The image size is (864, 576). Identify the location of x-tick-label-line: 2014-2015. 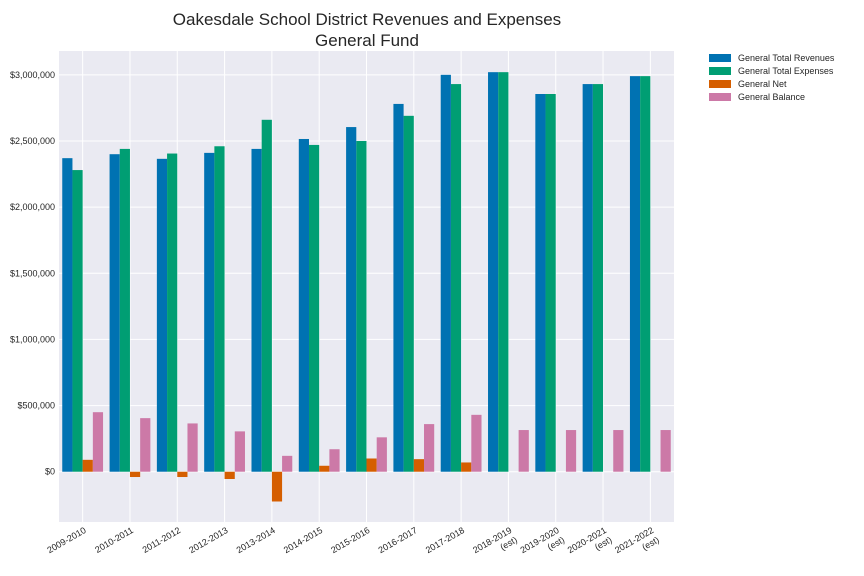
(303, 540).